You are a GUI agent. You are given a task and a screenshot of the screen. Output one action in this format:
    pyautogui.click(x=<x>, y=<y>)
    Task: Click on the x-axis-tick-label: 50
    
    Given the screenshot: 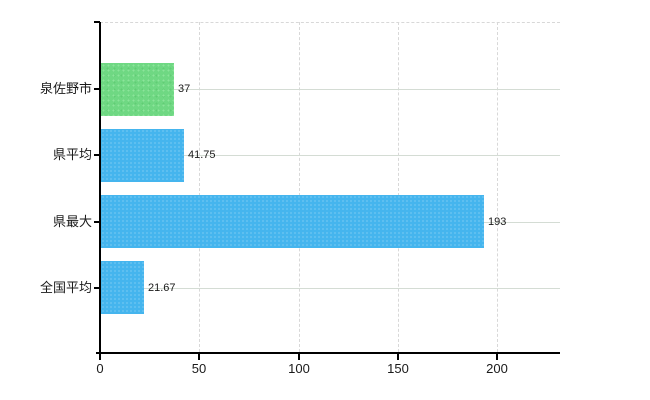 What is the action you would take?
    pyautogui.click(x=199, y=368)
    